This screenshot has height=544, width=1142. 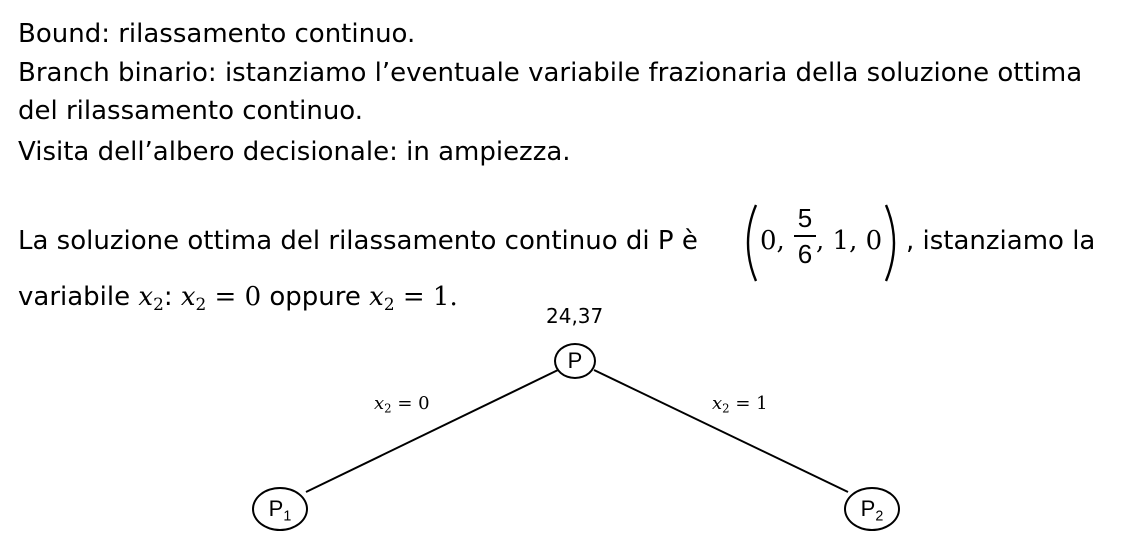 I want to click on vector-fraction: 5 6, so click(x=805, y=236).